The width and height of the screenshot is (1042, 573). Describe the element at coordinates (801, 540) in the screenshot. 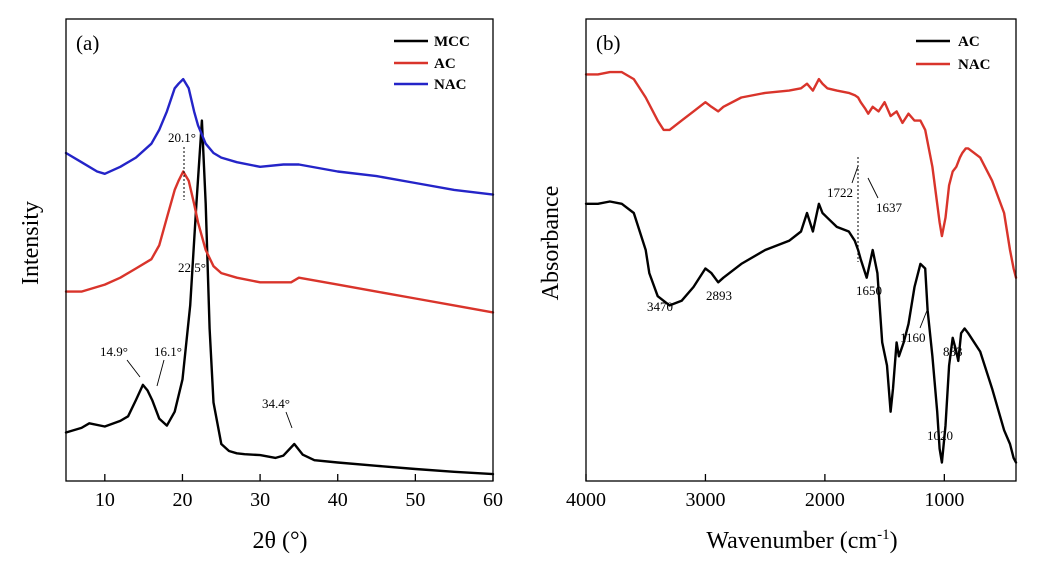

I see `panel-b-x-axis-title: Wavenumber (cm-1)` at that location.